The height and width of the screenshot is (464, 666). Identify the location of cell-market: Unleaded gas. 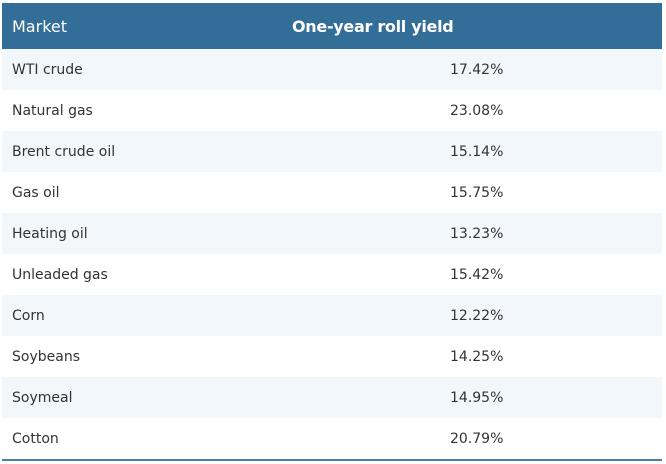
(60, 274).